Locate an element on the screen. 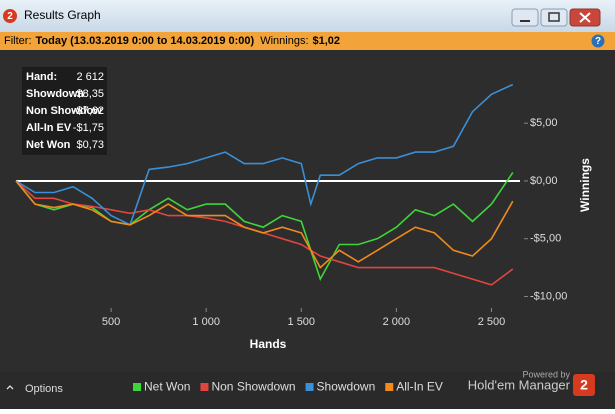 The image size is (615, 414). x-tick-label: 1 000 is located at coordinates (206, 322).